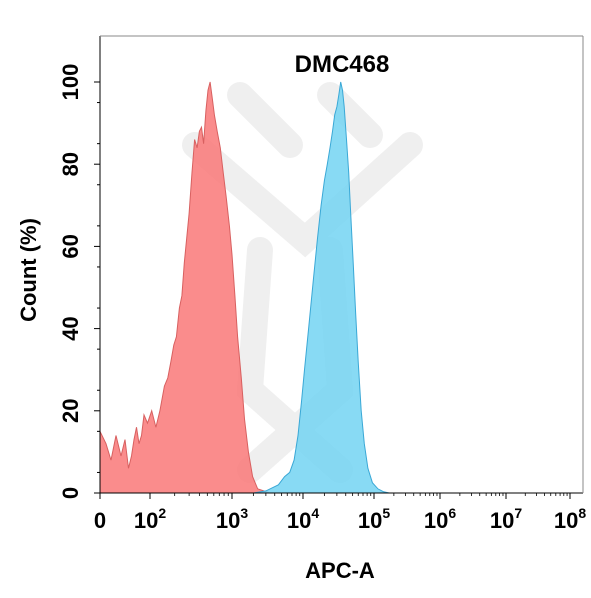 Image resolution: width=591 pixels, height=598 pixels. Describe the element at coordinates (70, 164) in the screenshot. I see `y-tick-label-80: 80` at that location.